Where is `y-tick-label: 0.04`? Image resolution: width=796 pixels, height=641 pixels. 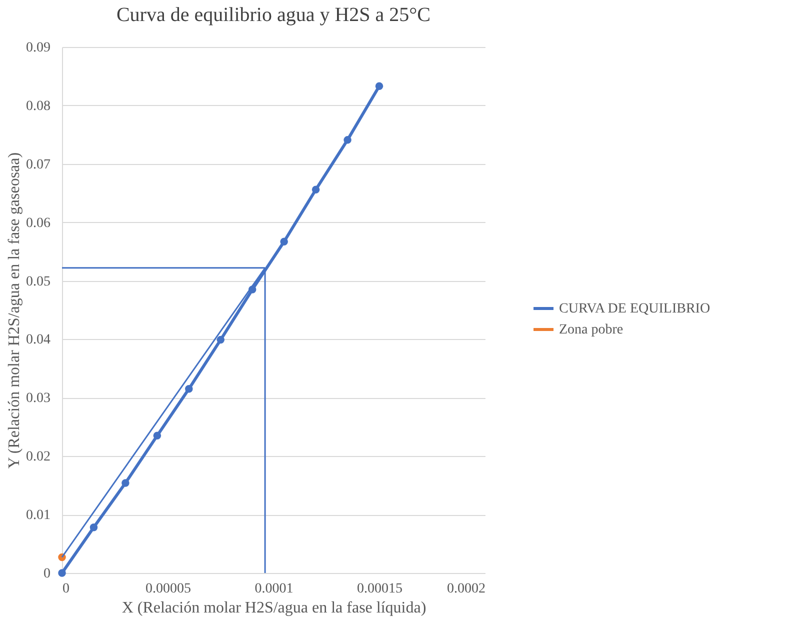 y-tick-label: 0.04 is located at coordinates (38, 340).